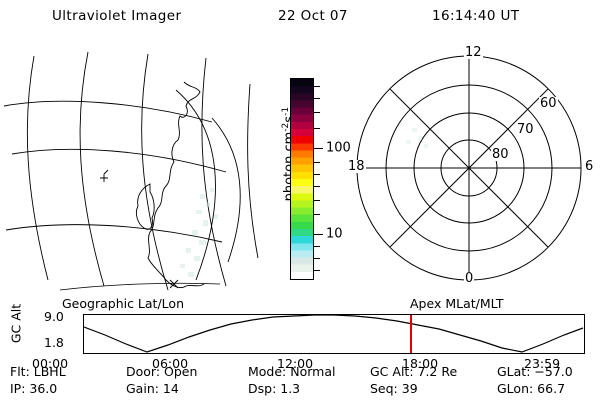 This screenshot has width=600, height=400. Describe the element at coordinates (34, 388) in the screenshot. I see `status-ip: IP: 36.0` at that location.